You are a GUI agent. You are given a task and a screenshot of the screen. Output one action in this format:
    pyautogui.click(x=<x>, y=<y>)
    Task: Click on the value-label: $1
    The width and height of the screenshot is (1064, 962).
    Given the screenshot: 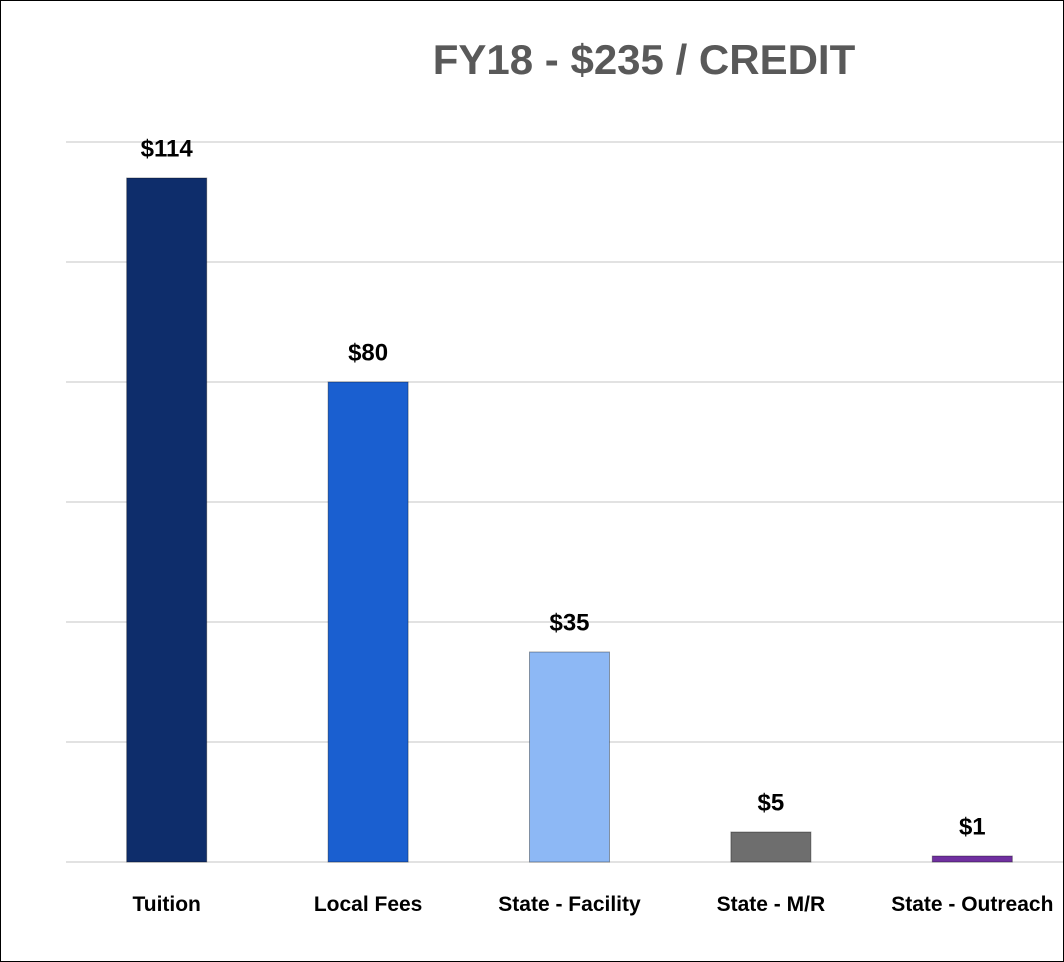 What is the action you would take?
    pyautogui.click(x=972, y=826)
    